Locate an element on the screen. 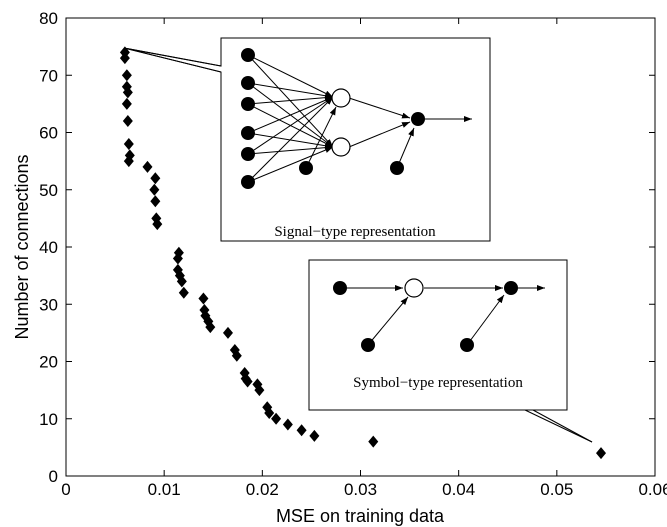 This screenshot has height=527, width=667. x-tick-label: 0.06 is located at coordinates (652, 489).